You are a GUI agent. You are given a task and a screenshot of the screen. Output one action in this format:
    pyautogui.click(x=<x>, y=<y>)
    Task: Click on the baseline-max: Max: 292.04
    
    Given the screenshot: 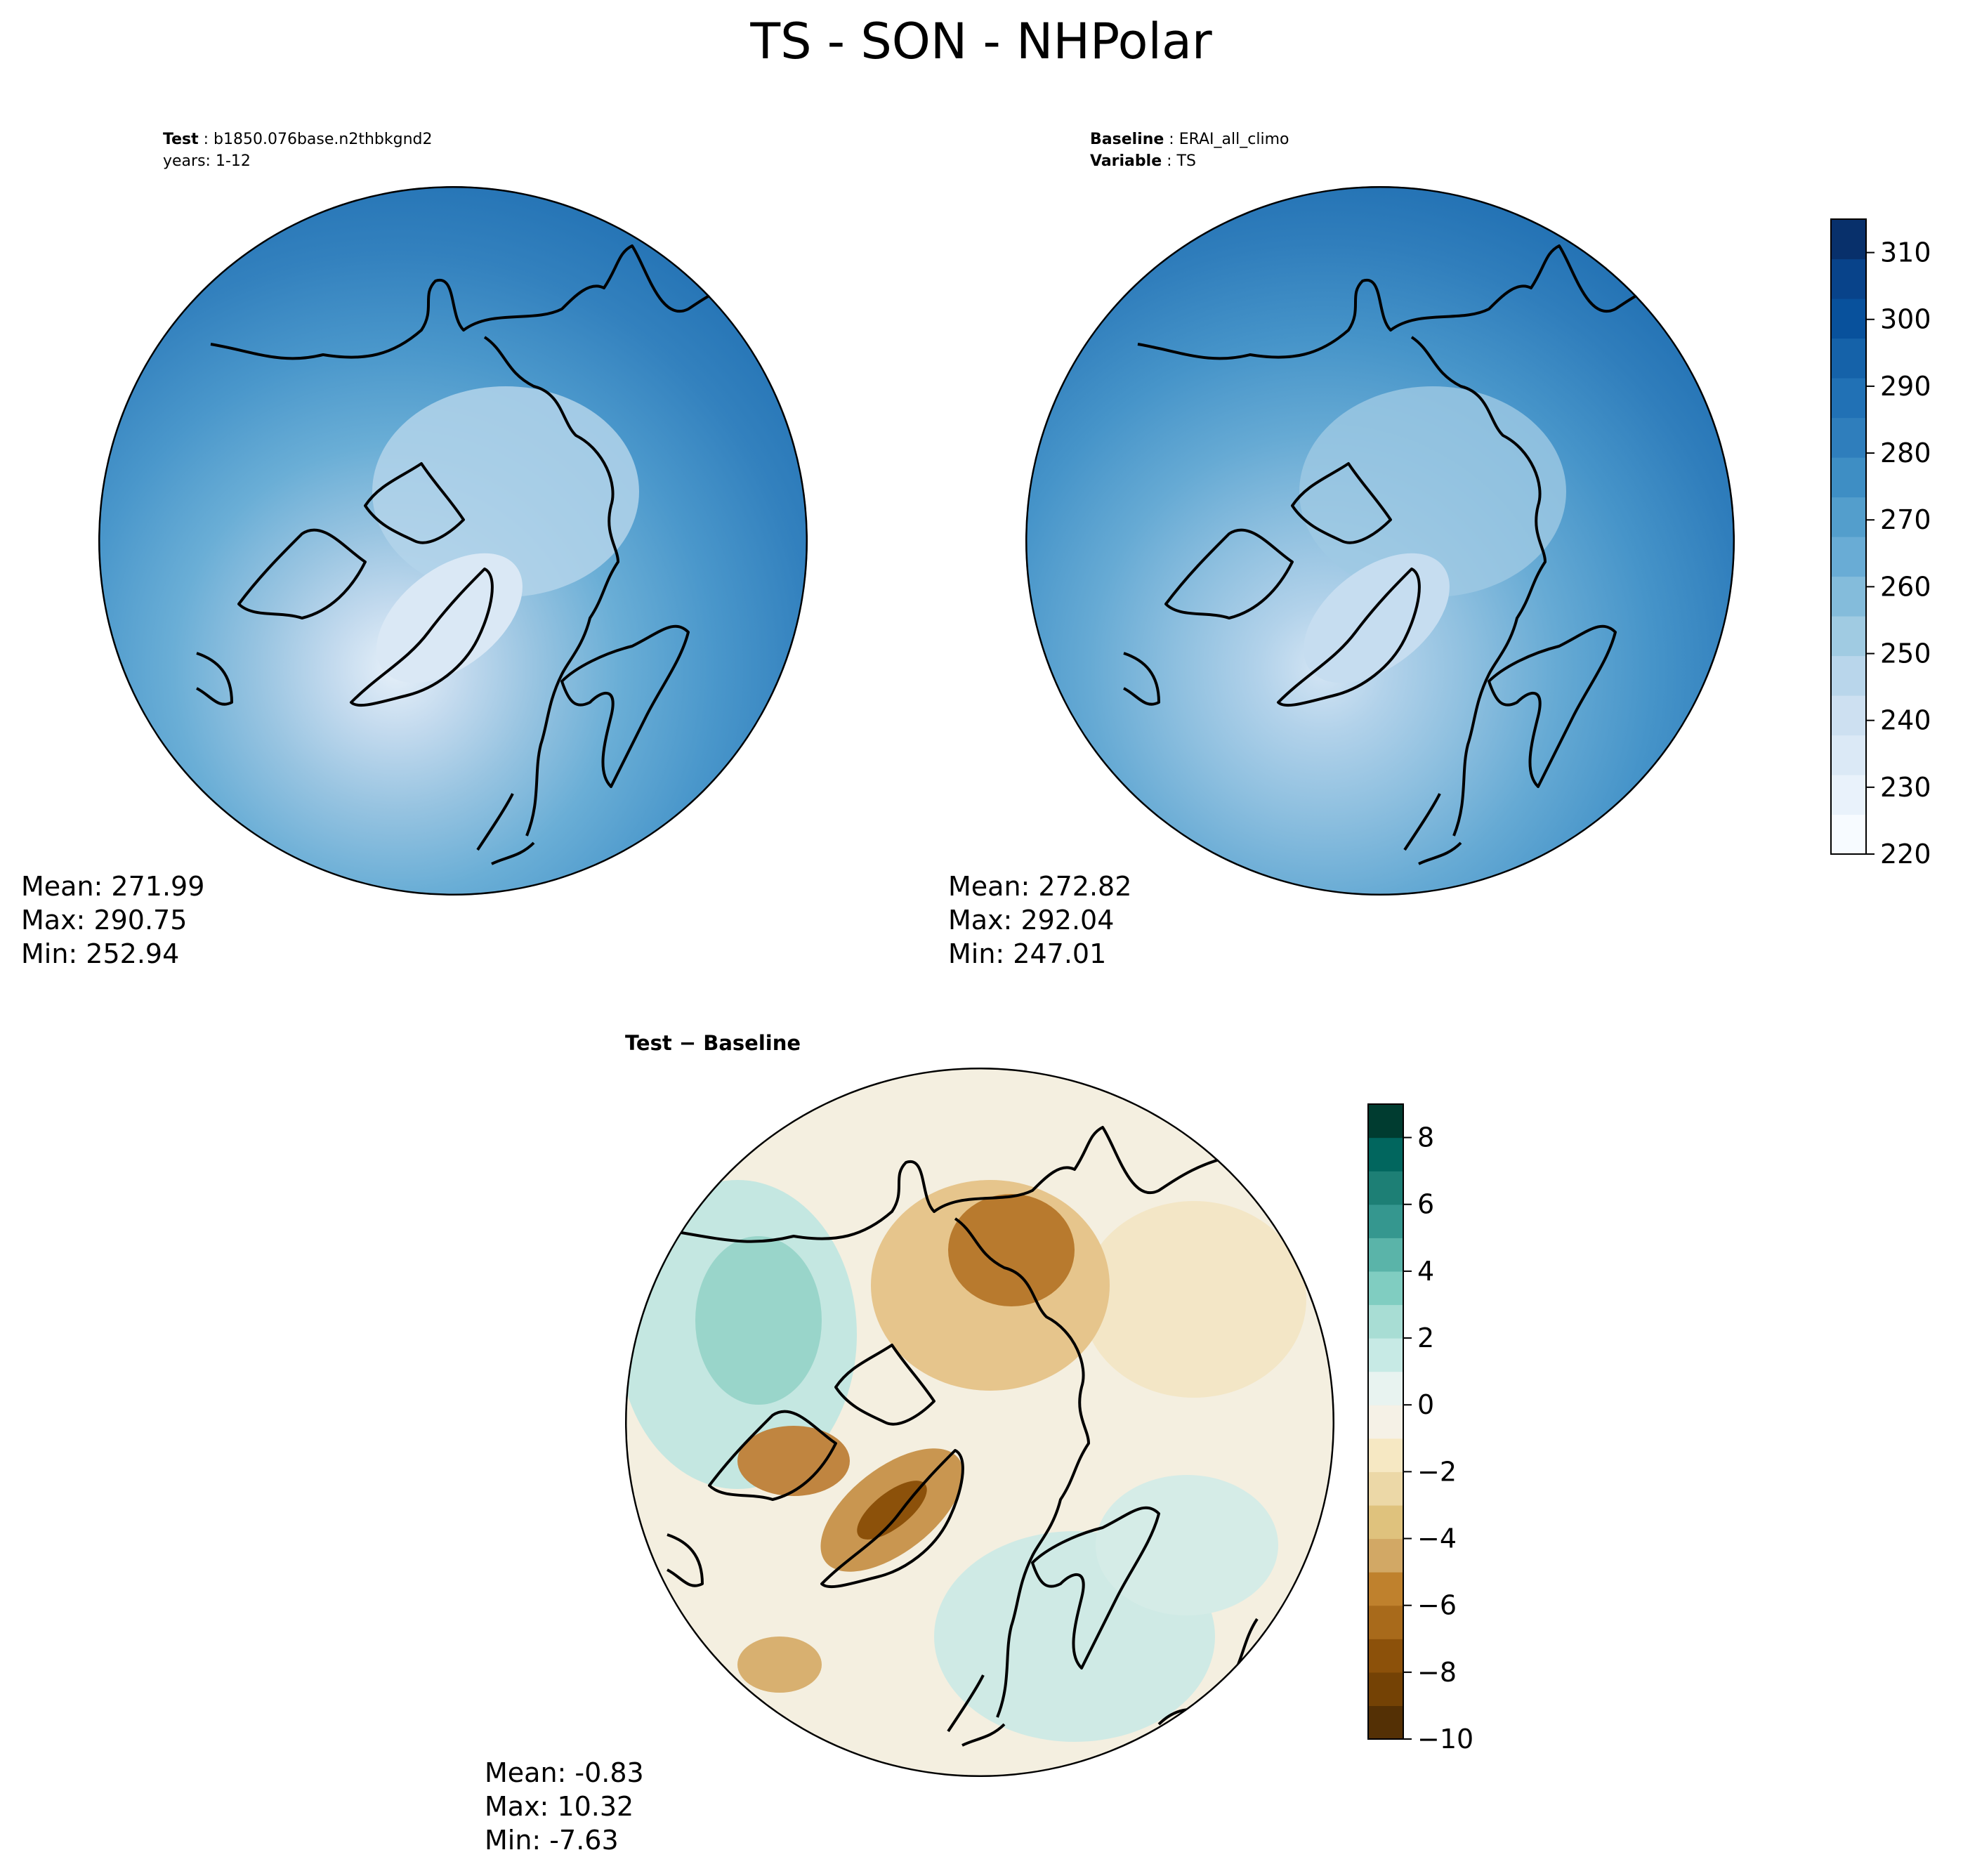 What is the action you would take?
    pyautogui.click(x=1031, y=920)
    